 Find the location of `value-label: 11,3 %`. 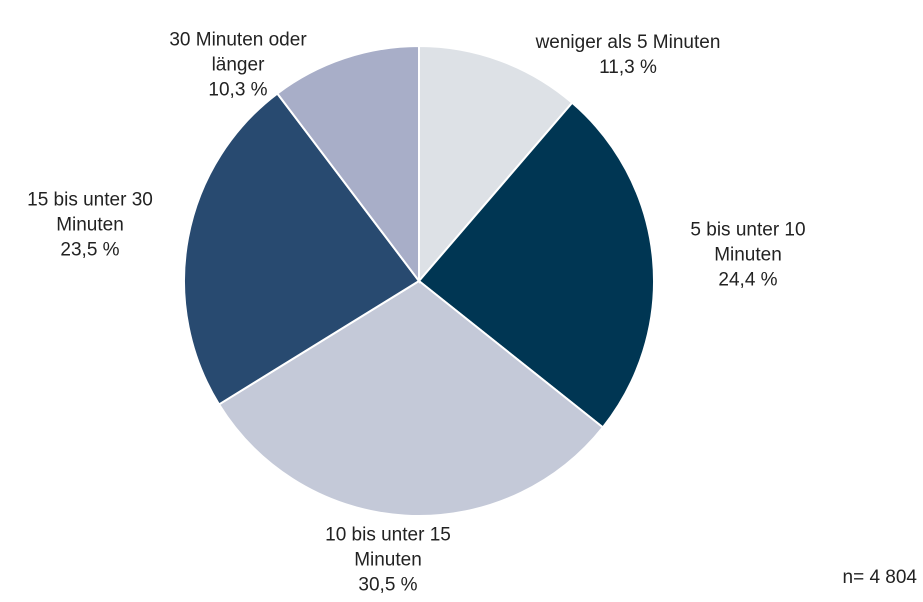

value-label: 11,3 % is located at coordinates (628, 67).